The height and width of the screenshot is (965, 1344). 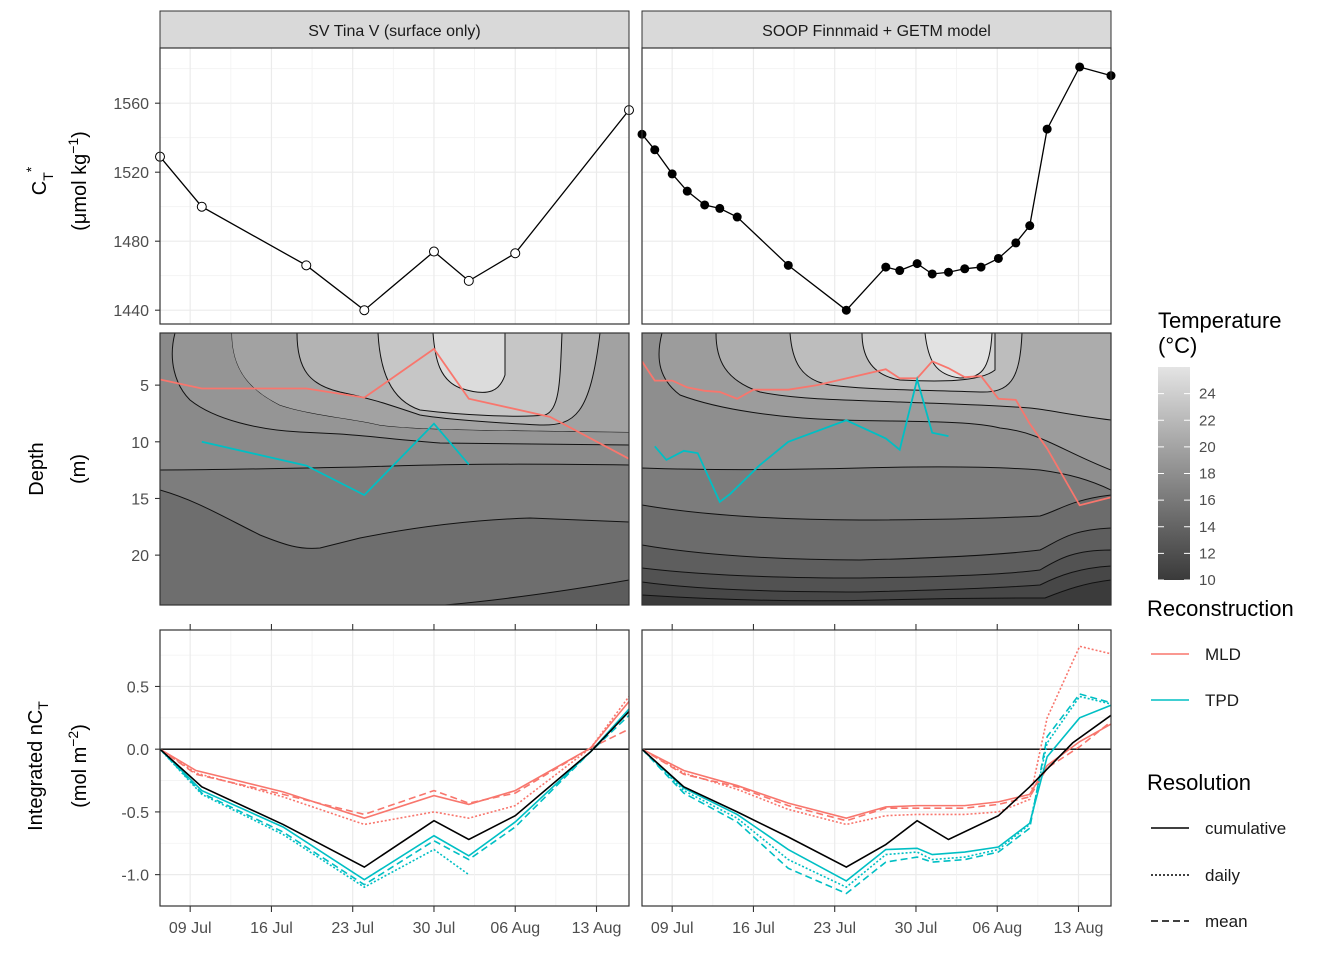 I want to click on depth-axis-title-line1: Depth, so click(x=37, y=468).